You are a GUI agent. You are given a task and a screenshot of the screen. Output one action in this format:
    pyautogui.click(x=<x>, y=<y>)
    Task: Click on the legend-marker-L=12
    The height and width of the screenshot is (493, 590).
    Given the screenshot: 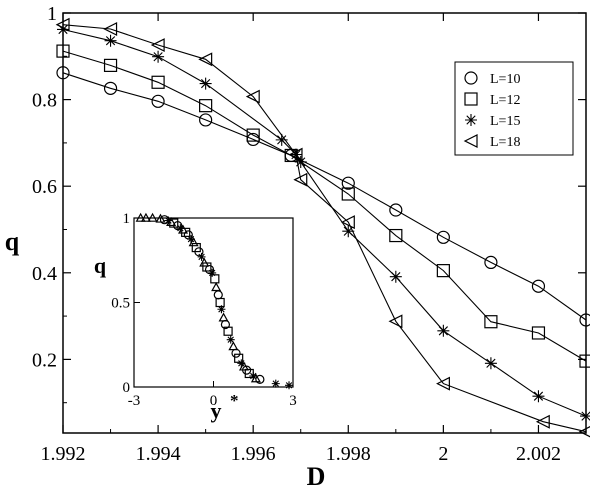 What is the action you would take?
    pyautogui.click(x=471, y=99)
    